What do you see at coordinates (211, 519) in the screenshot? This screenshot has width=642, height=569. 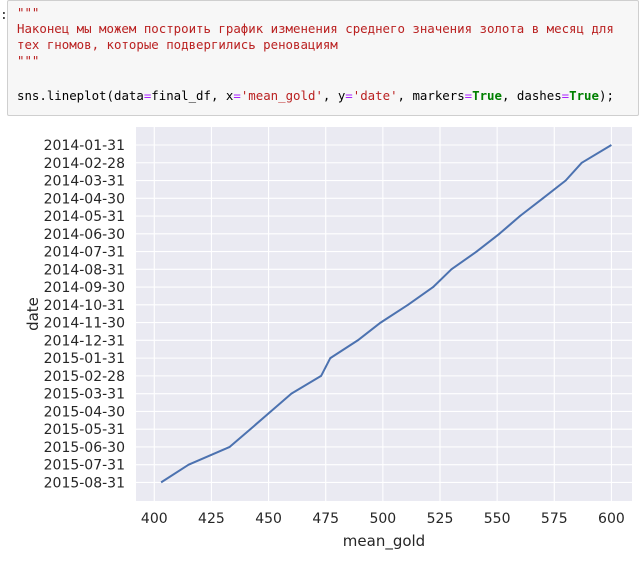 I see `x-tick-label: 425` at bounding box center [211, 519].